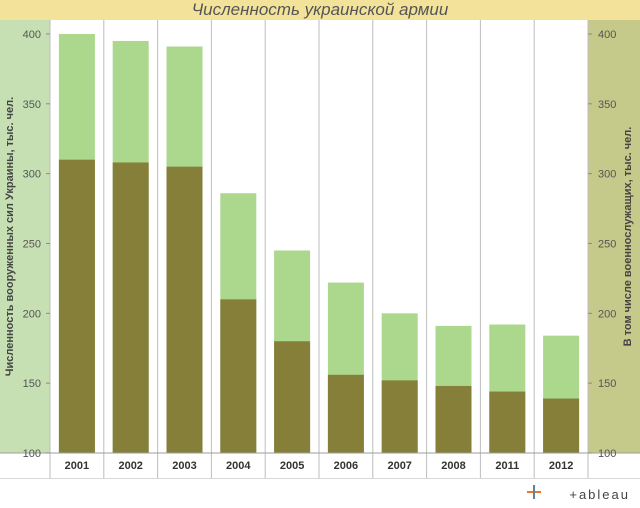 The height and width of the screenshot is (508, 640). What do you see at coordinates (561, 466) in the screenshot?
I see `x-tick-label: 2012` at bounding box center [561, 466].